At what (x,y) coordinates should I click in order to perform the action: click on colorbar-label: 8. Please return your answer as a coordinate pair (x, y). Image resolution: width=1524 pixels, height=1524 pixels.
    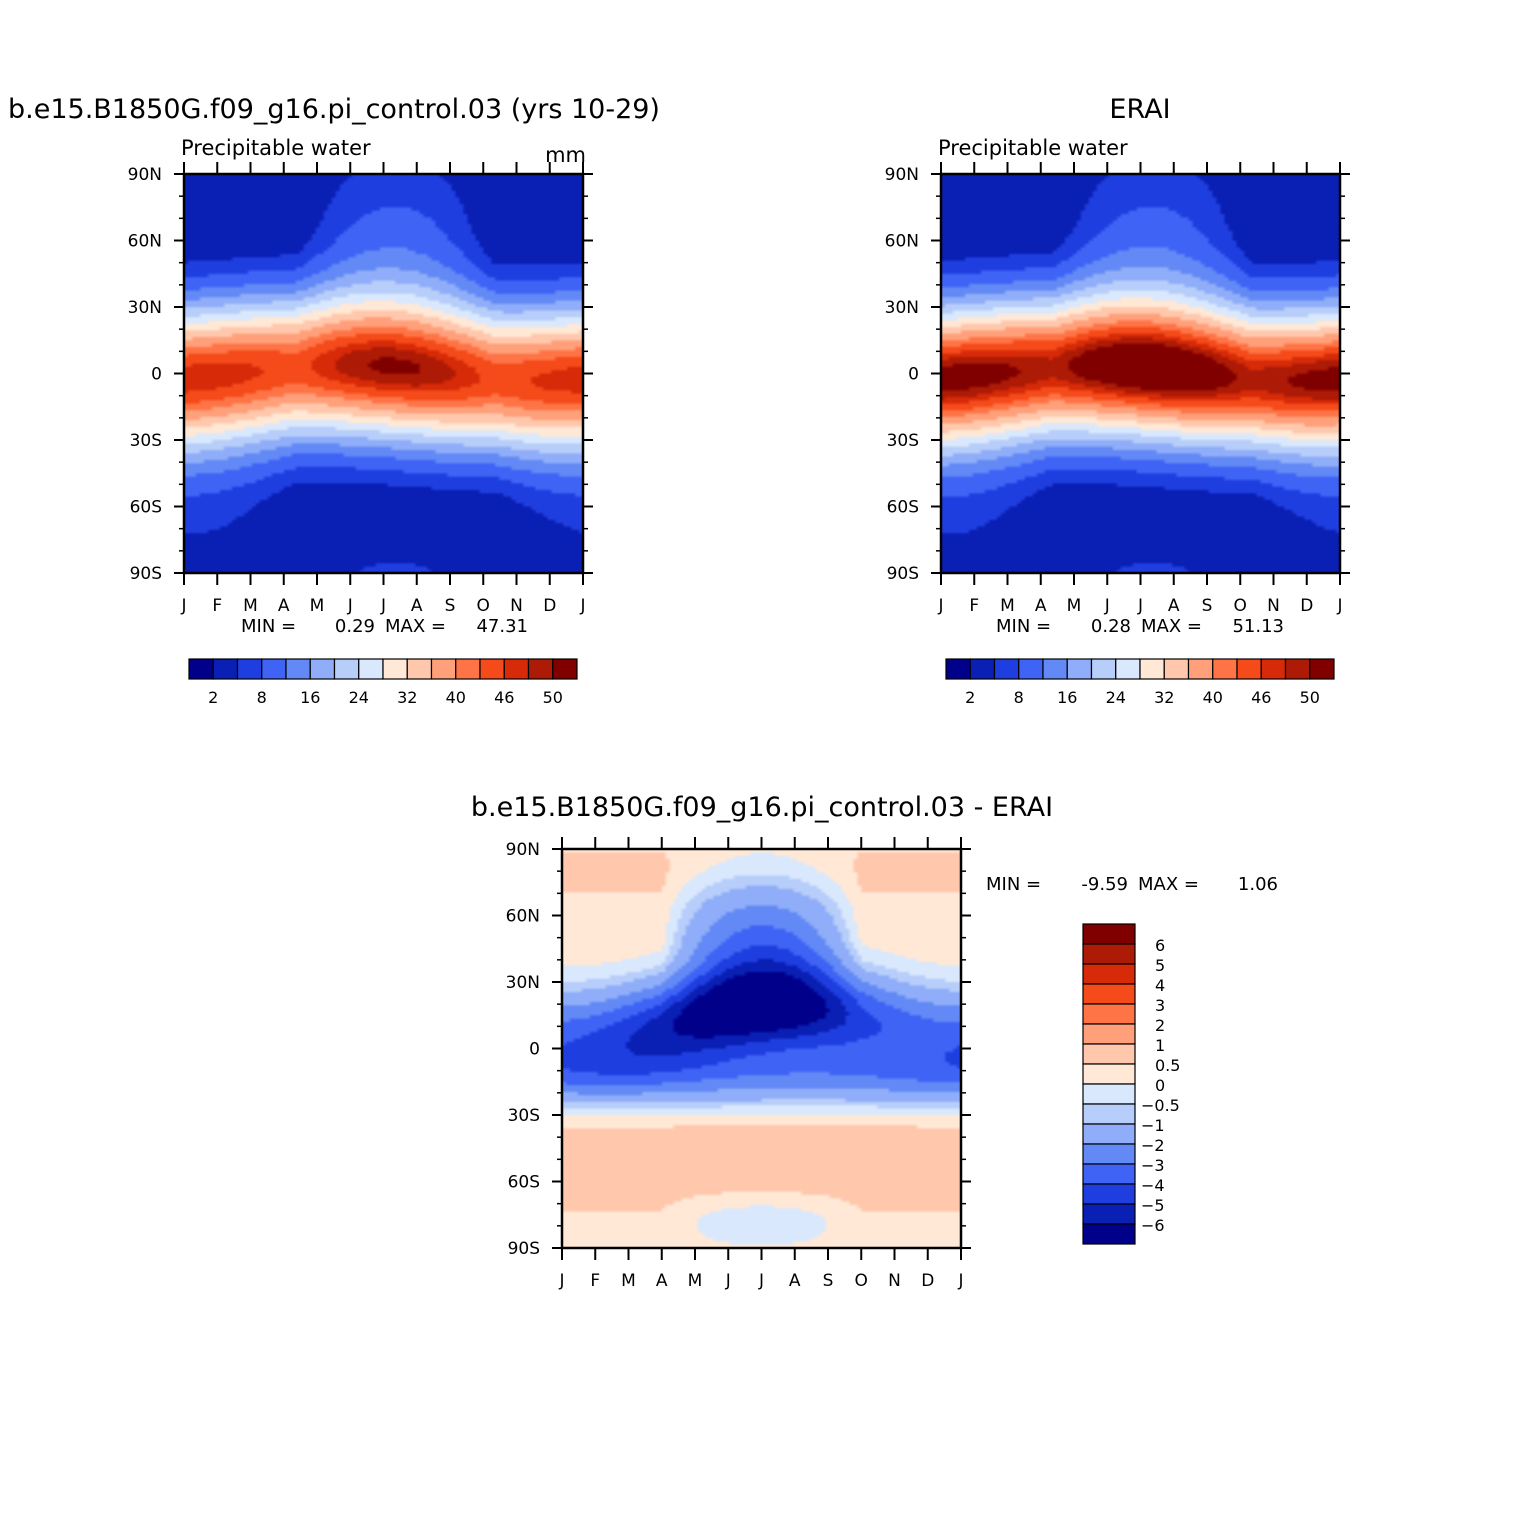
    Looking at the image, I should click on (1019, 697).